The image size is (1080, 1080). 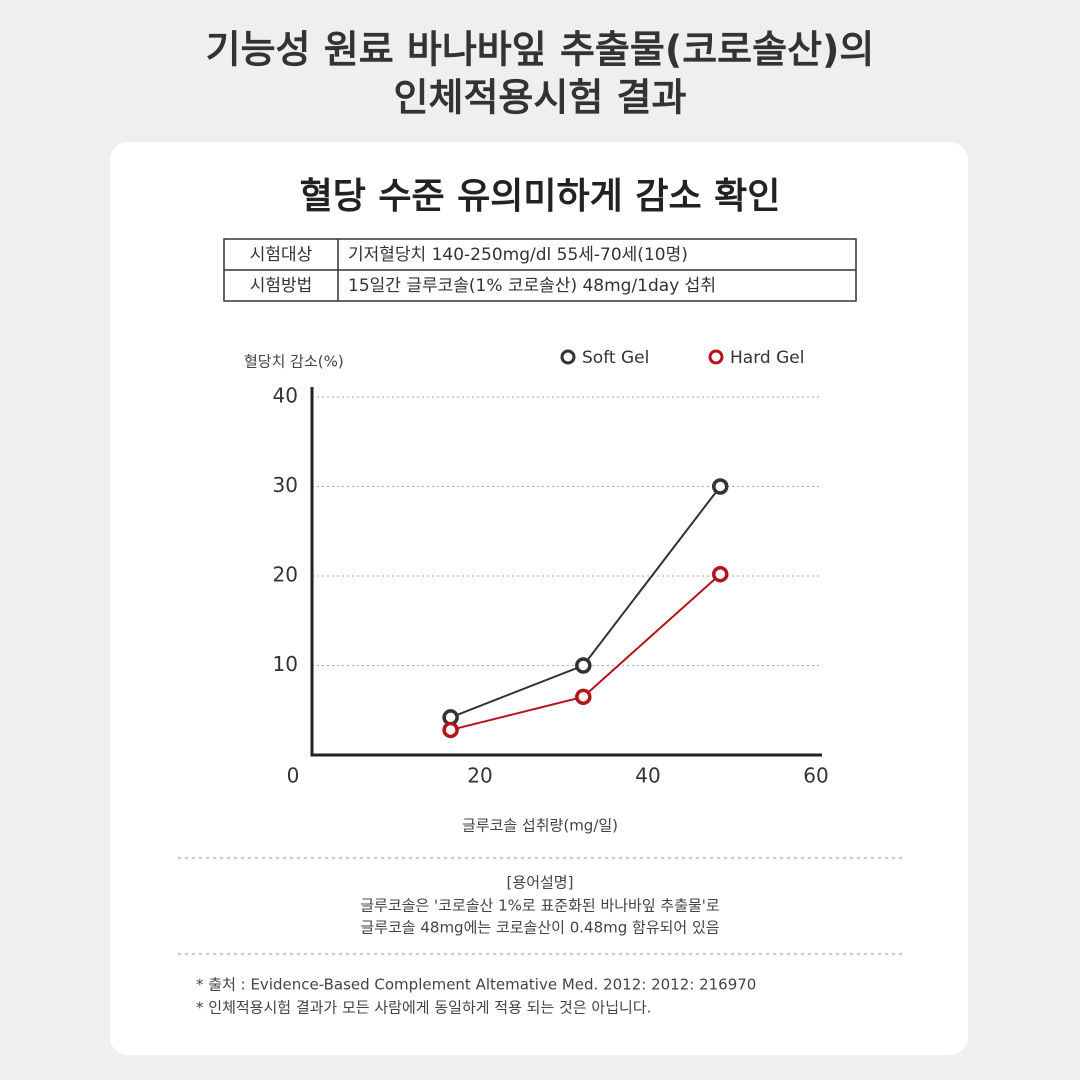 I want to click on x-tick-label: 0, so click(x=293, y=776).